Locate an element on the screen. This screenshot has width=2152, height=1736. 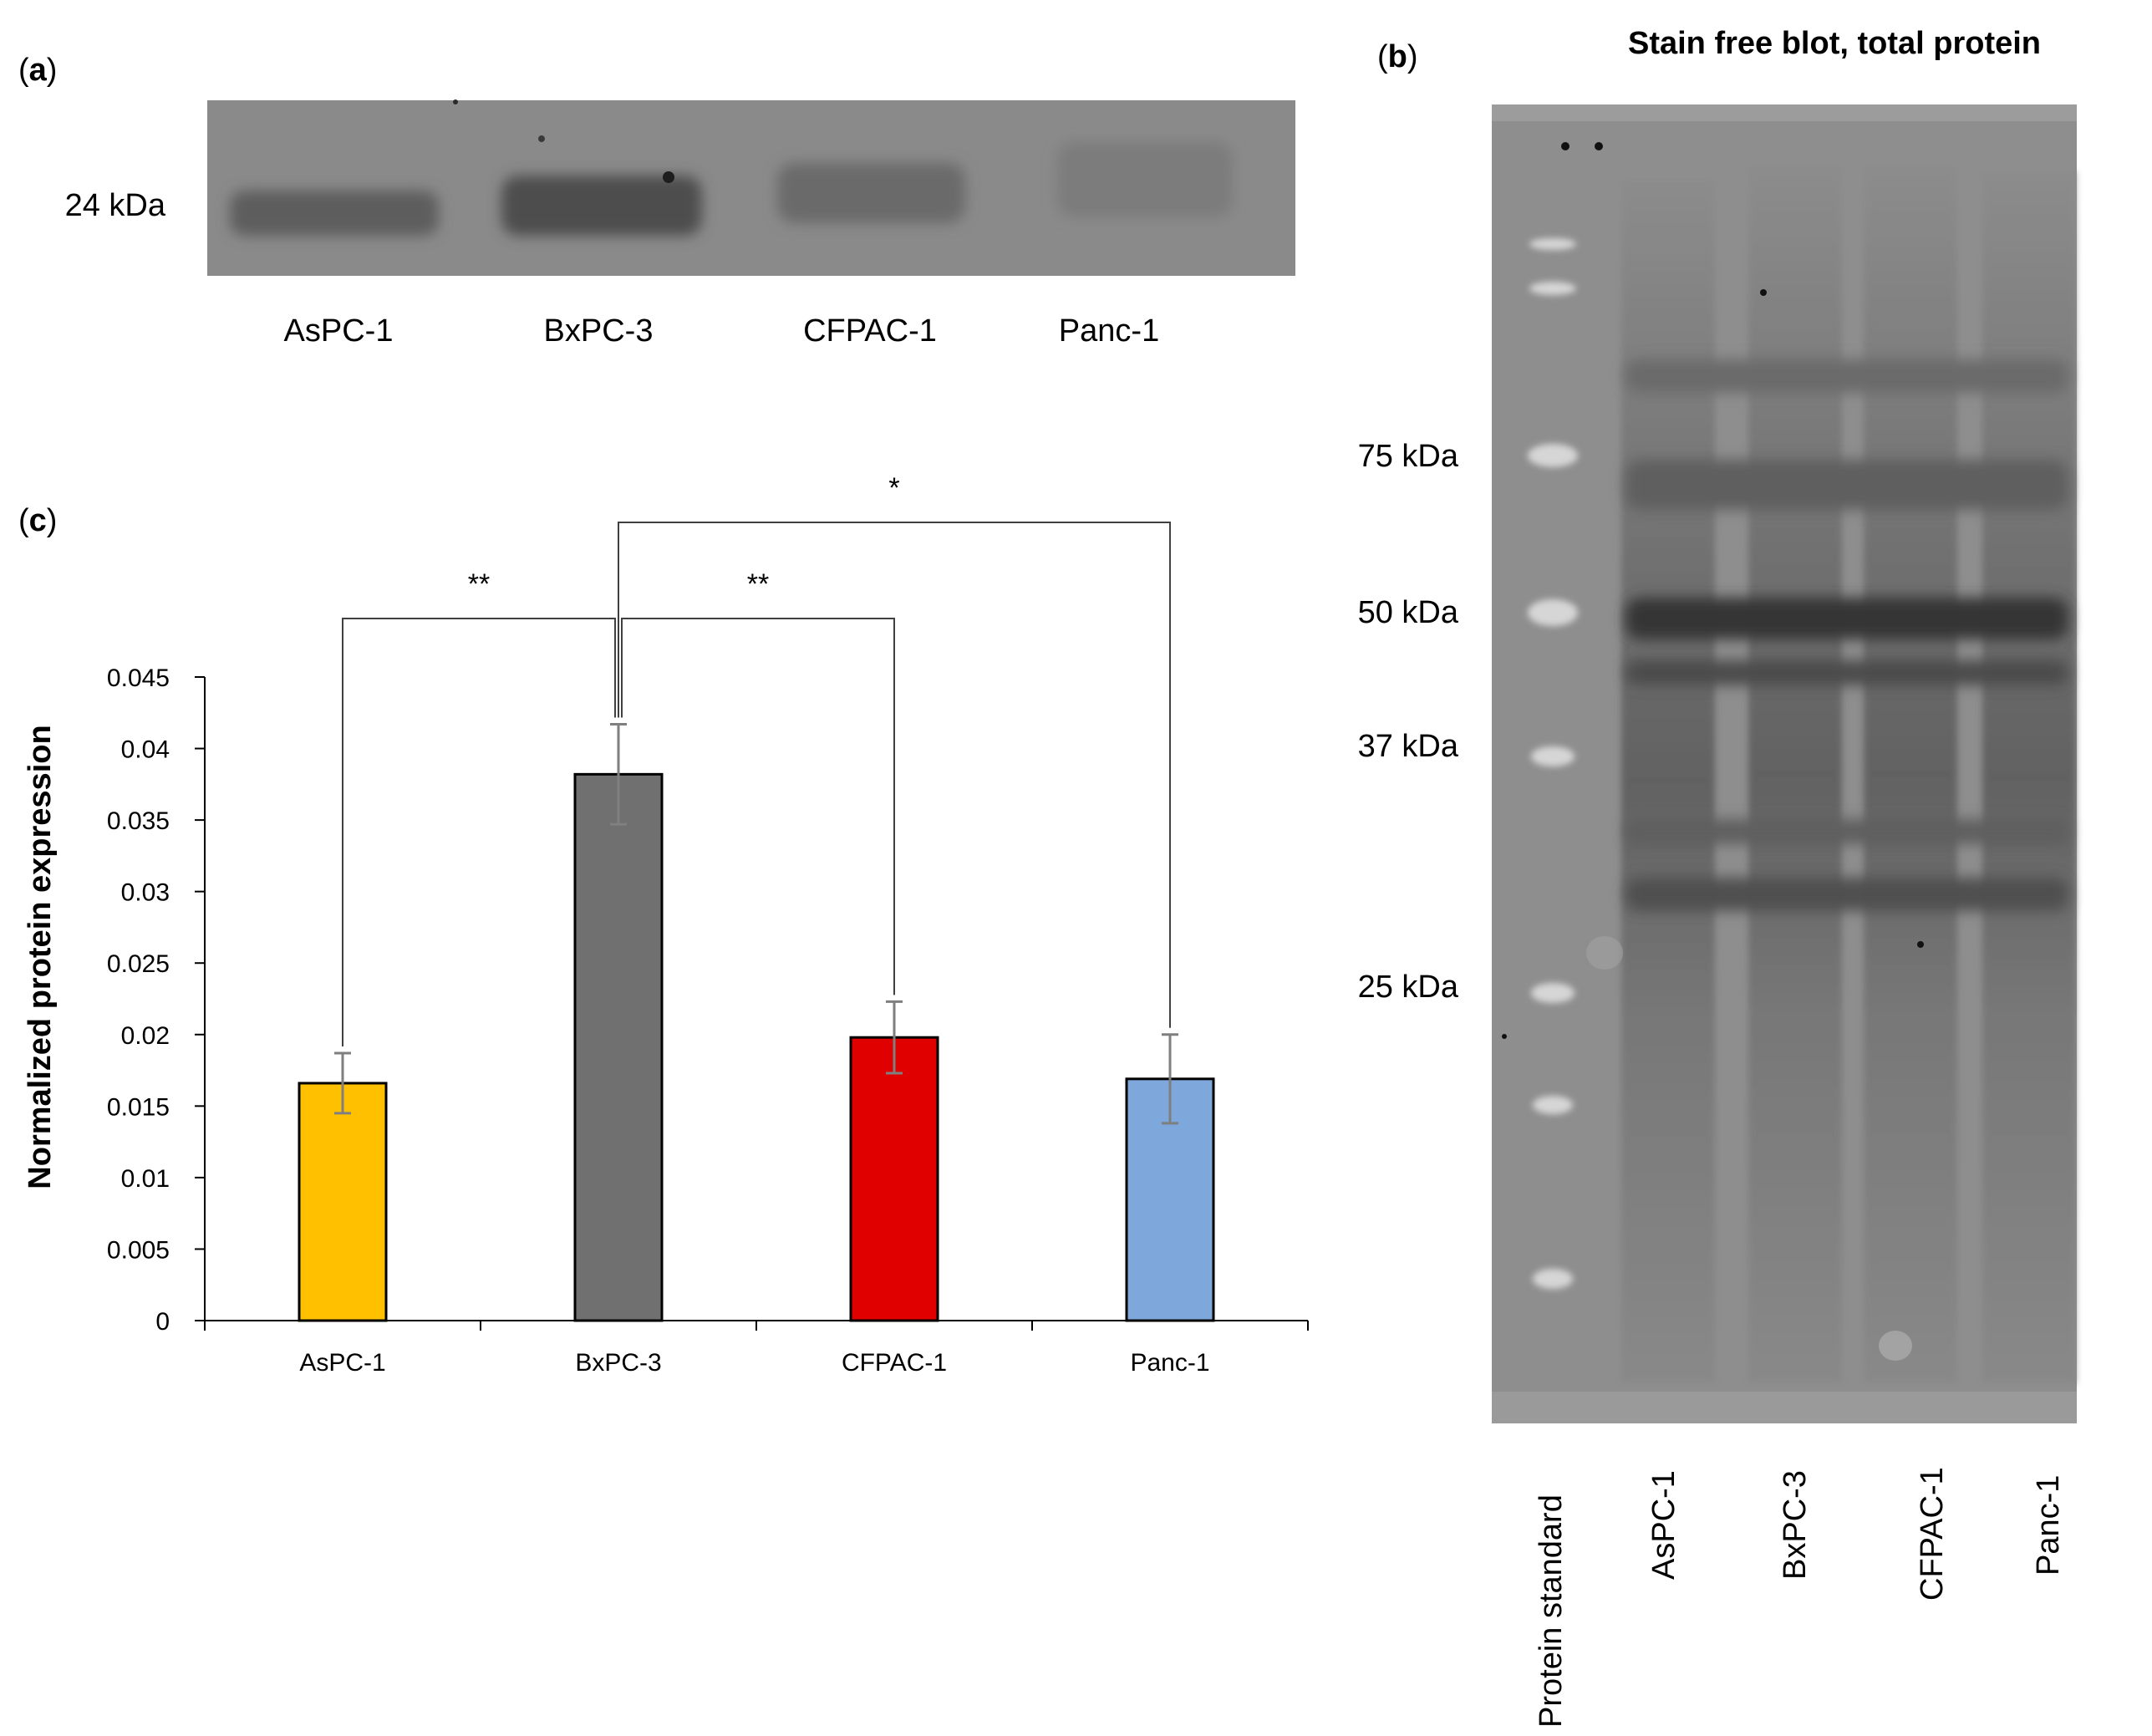
blot-b-lane-label: Panc-1 is located at coordinates (2048, 1525).